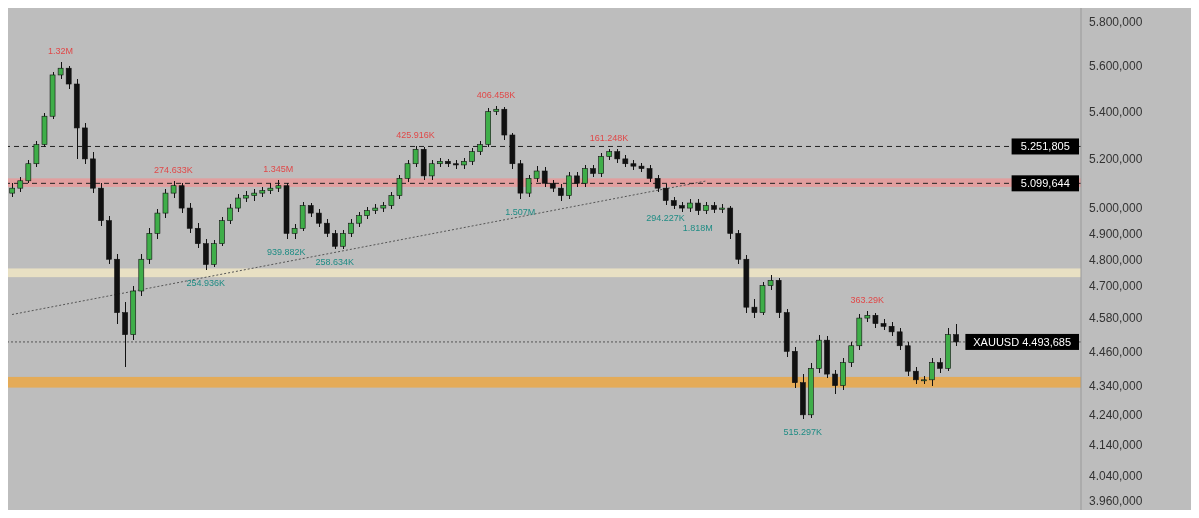 The height and width of the screenshot is (518, 1199). I want to click on annotation: 425.916K, so click(415, 134).